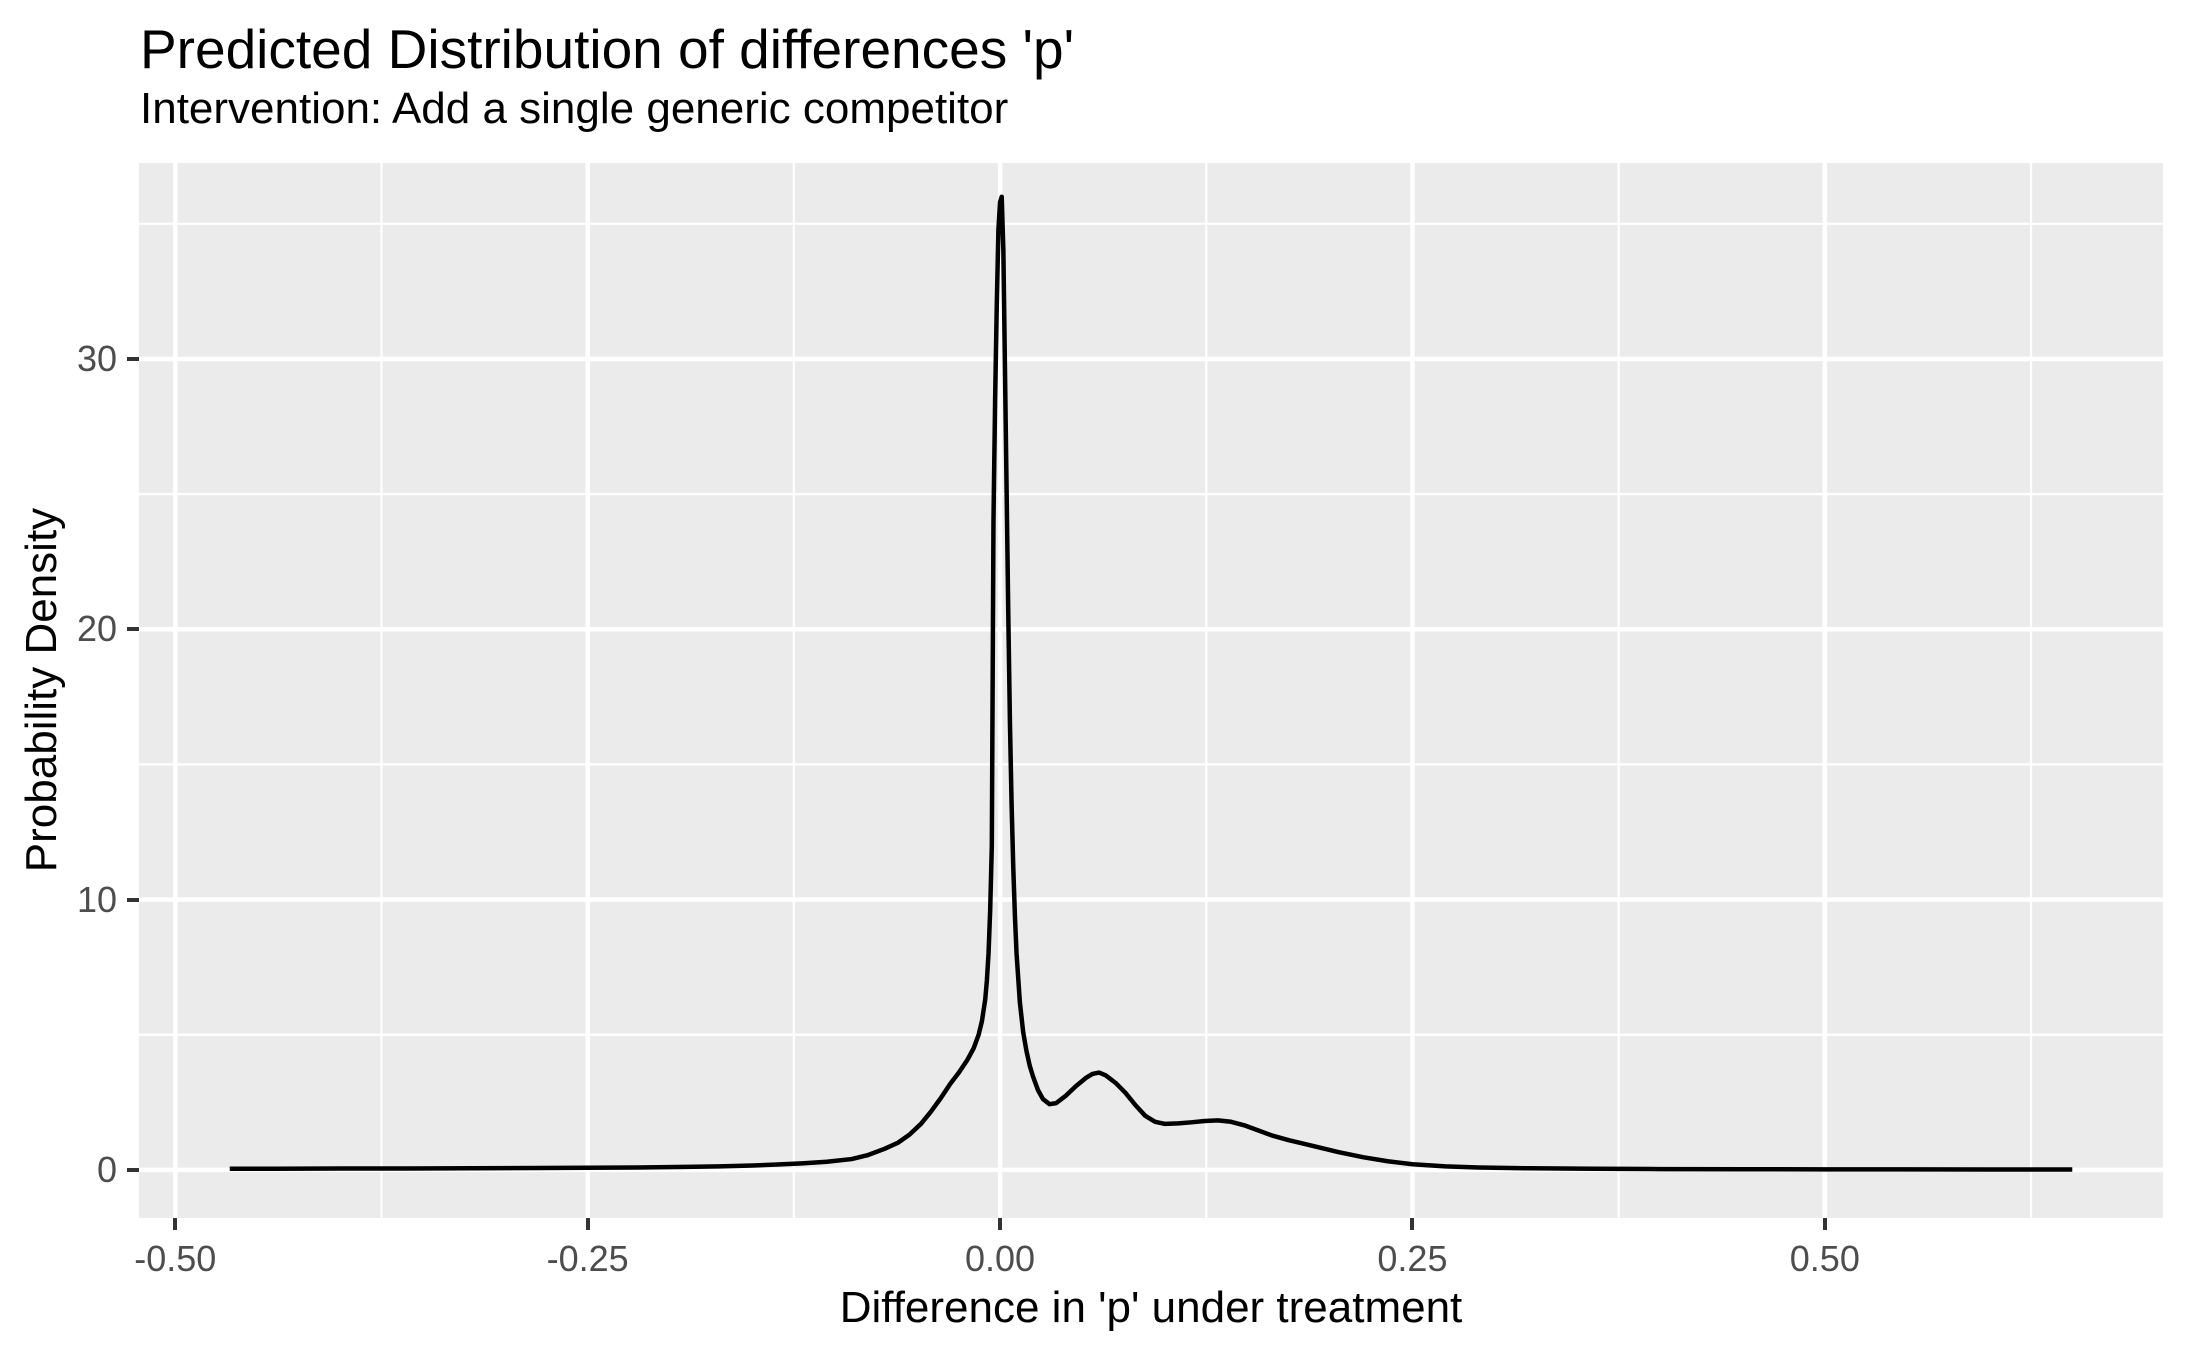 The image size is (2187, 1350). I want to click on x-axis-title: Difference in 'p' under treatment, so click(1151, 1307).